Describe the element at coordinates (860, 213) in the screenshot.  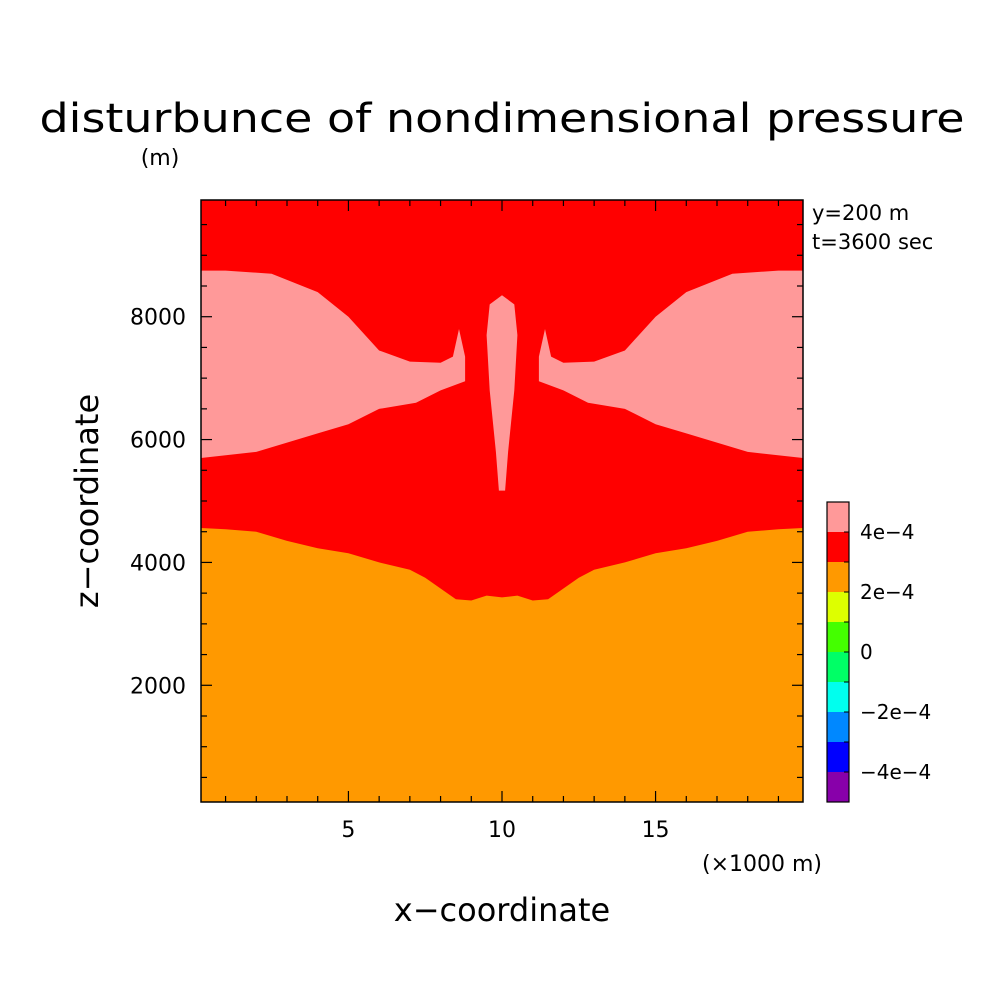
I see `annotation-y: y=200 m` at that location.